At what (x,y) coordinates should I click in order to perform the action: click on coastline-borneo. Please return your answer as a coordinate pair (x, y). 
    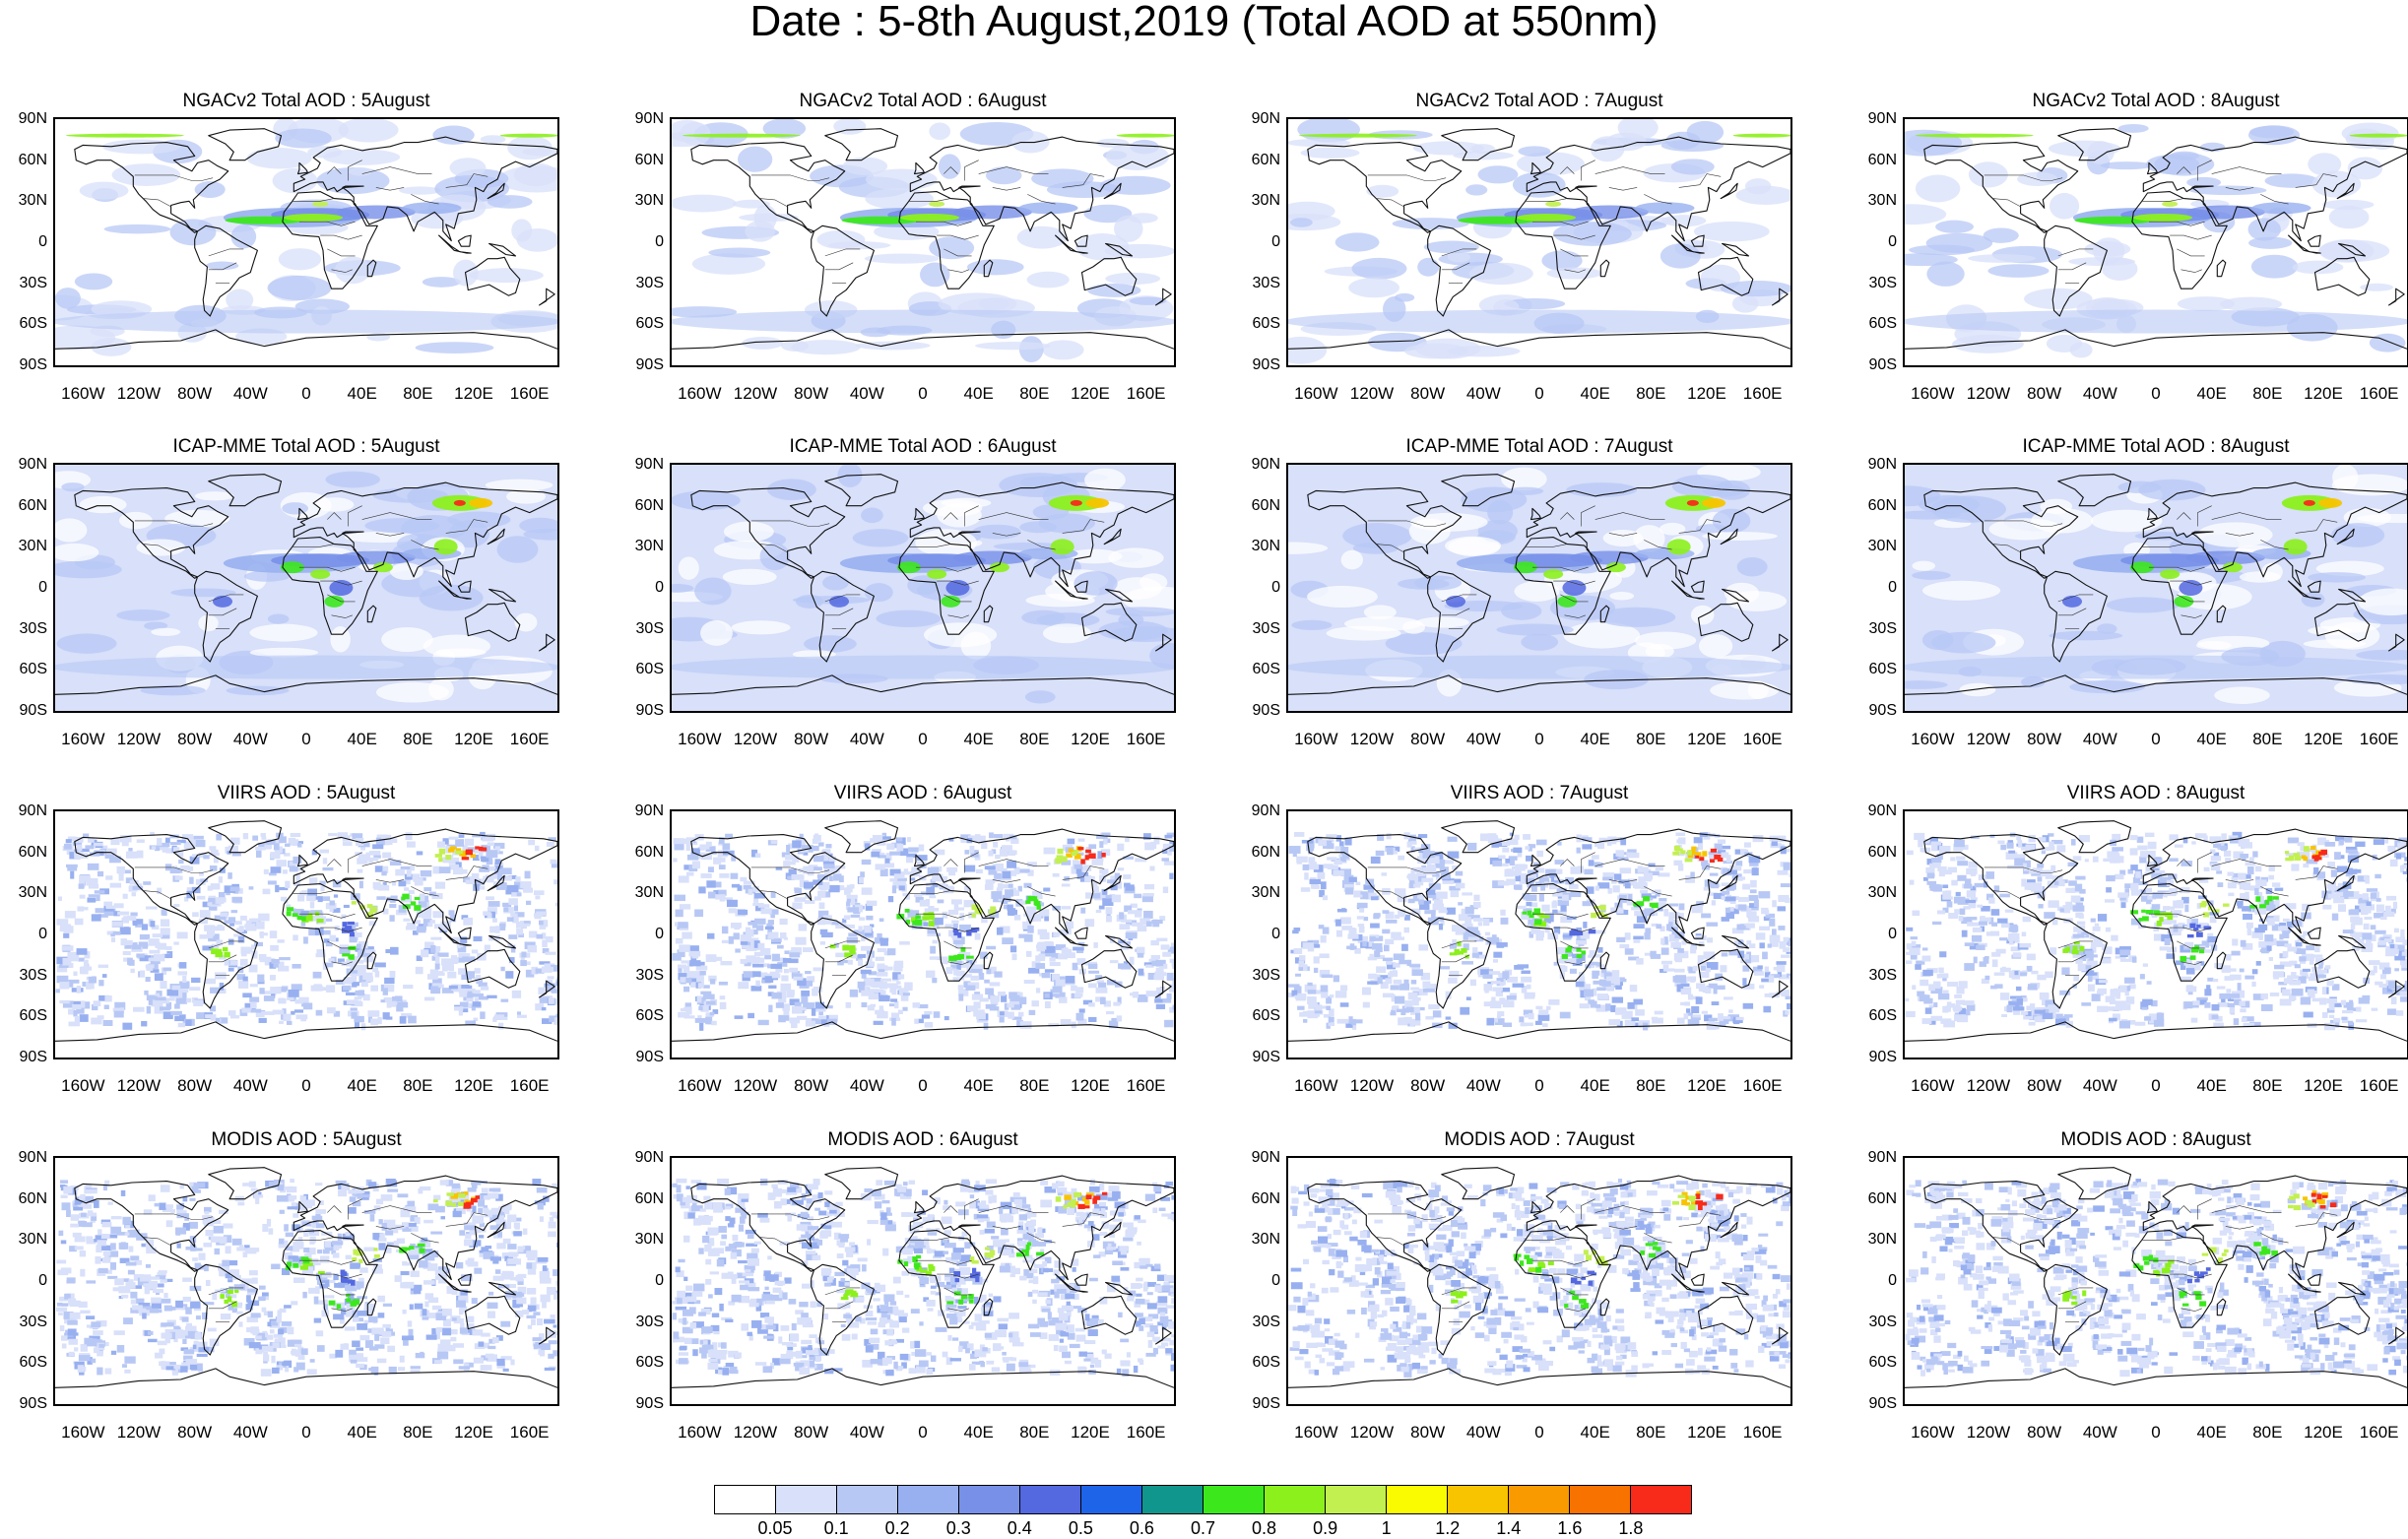
    Looking at the image, I should click on (2314, 586).